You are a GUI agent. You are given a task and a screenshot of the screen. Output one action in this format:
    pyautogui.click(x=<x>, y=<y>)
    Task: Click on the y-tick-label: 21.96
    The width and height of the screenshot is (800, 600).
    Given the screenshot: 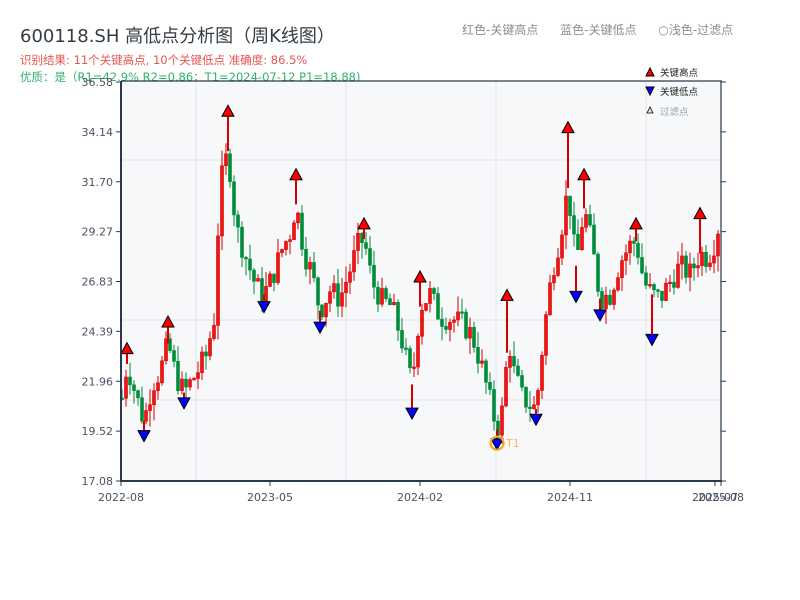 What is the action you would take?
    pyautogui.click(x=98, y=381)
    